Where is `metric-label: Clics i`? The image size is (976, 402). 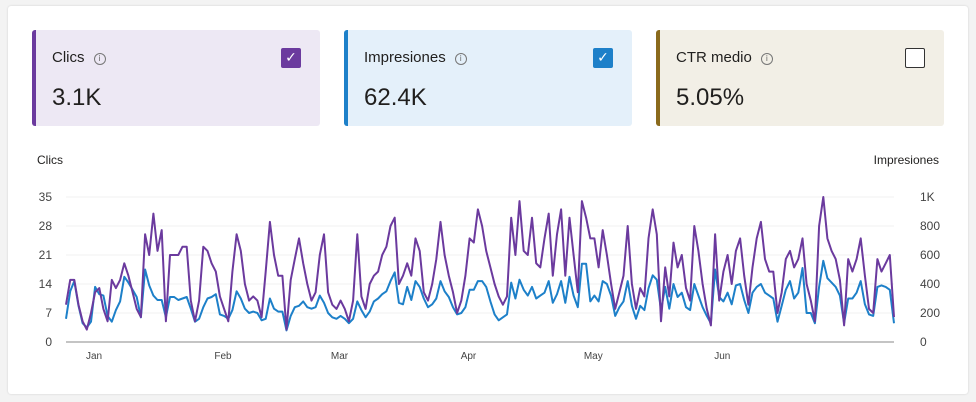
metric-label: Clics i is located at coordinates (79, 57).